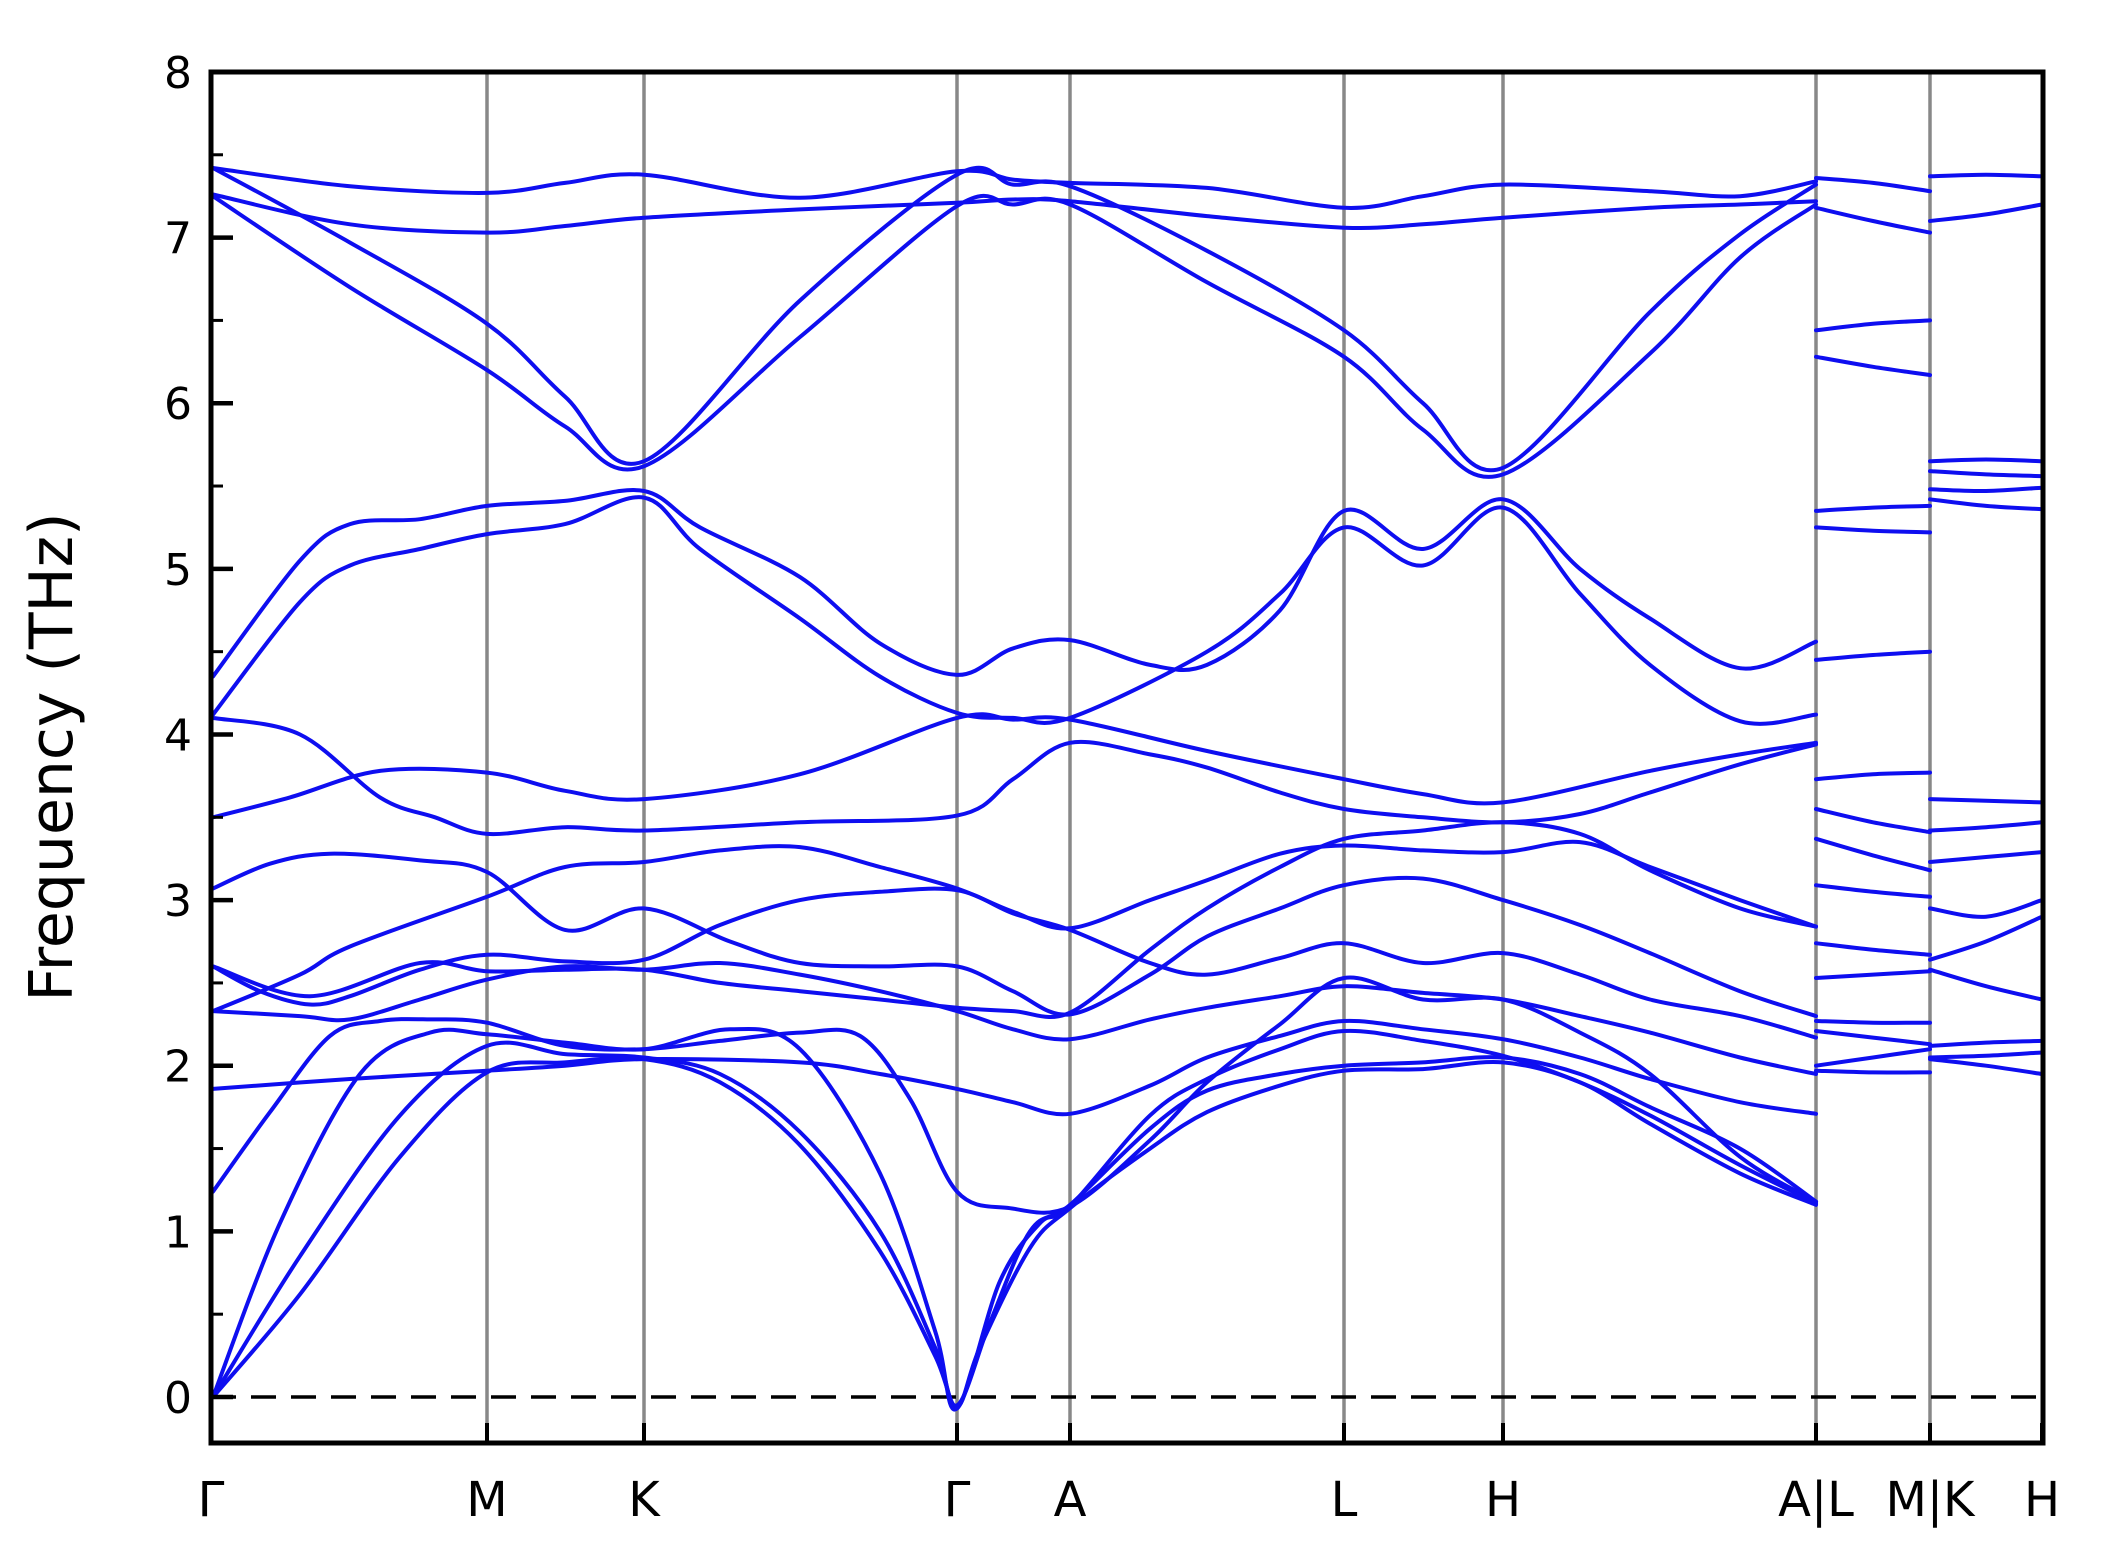  What do you see at coordinates (178, 73) in the screenshot?
I see `y-tick-label: 8` at bounding box center [178, 73].